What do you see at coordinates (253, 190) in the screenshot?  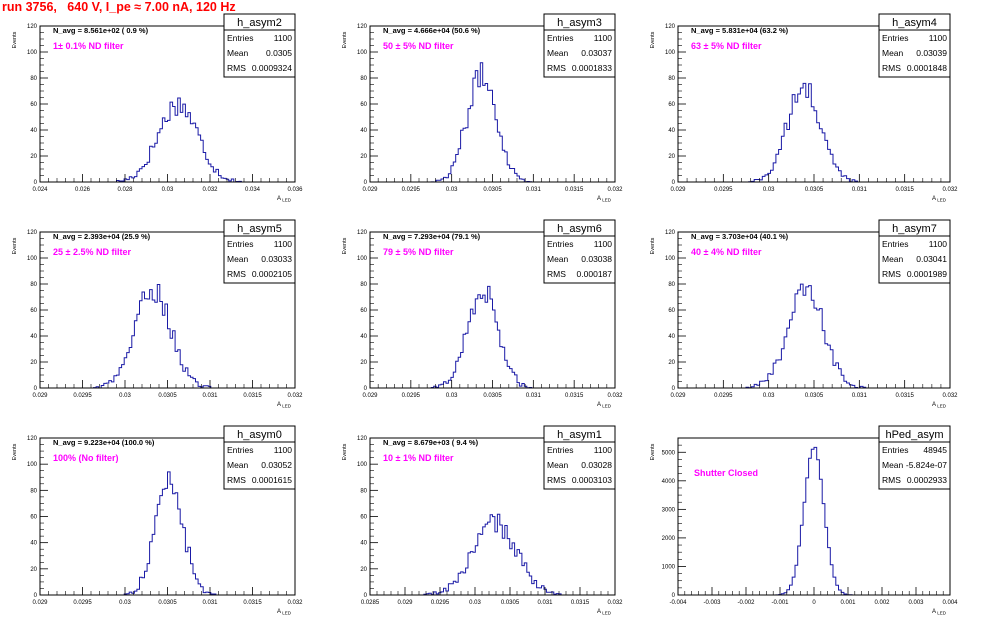 I see `x-tick-label: 0.034` at bounding box center [253, 190].